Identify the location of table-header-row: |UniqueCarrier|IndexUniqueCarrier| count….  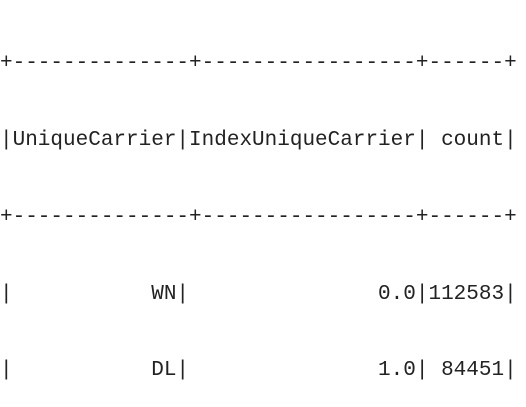
(258, 140).